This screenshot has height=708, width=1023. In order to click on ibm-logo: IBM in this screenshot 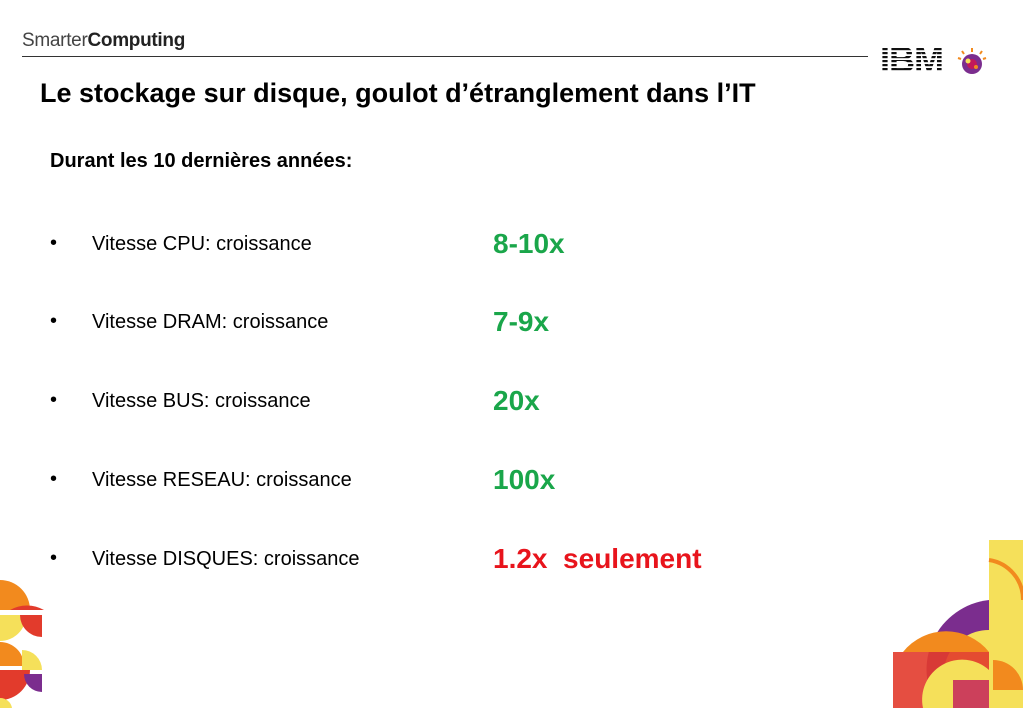, I will do `click(933, 60)`.